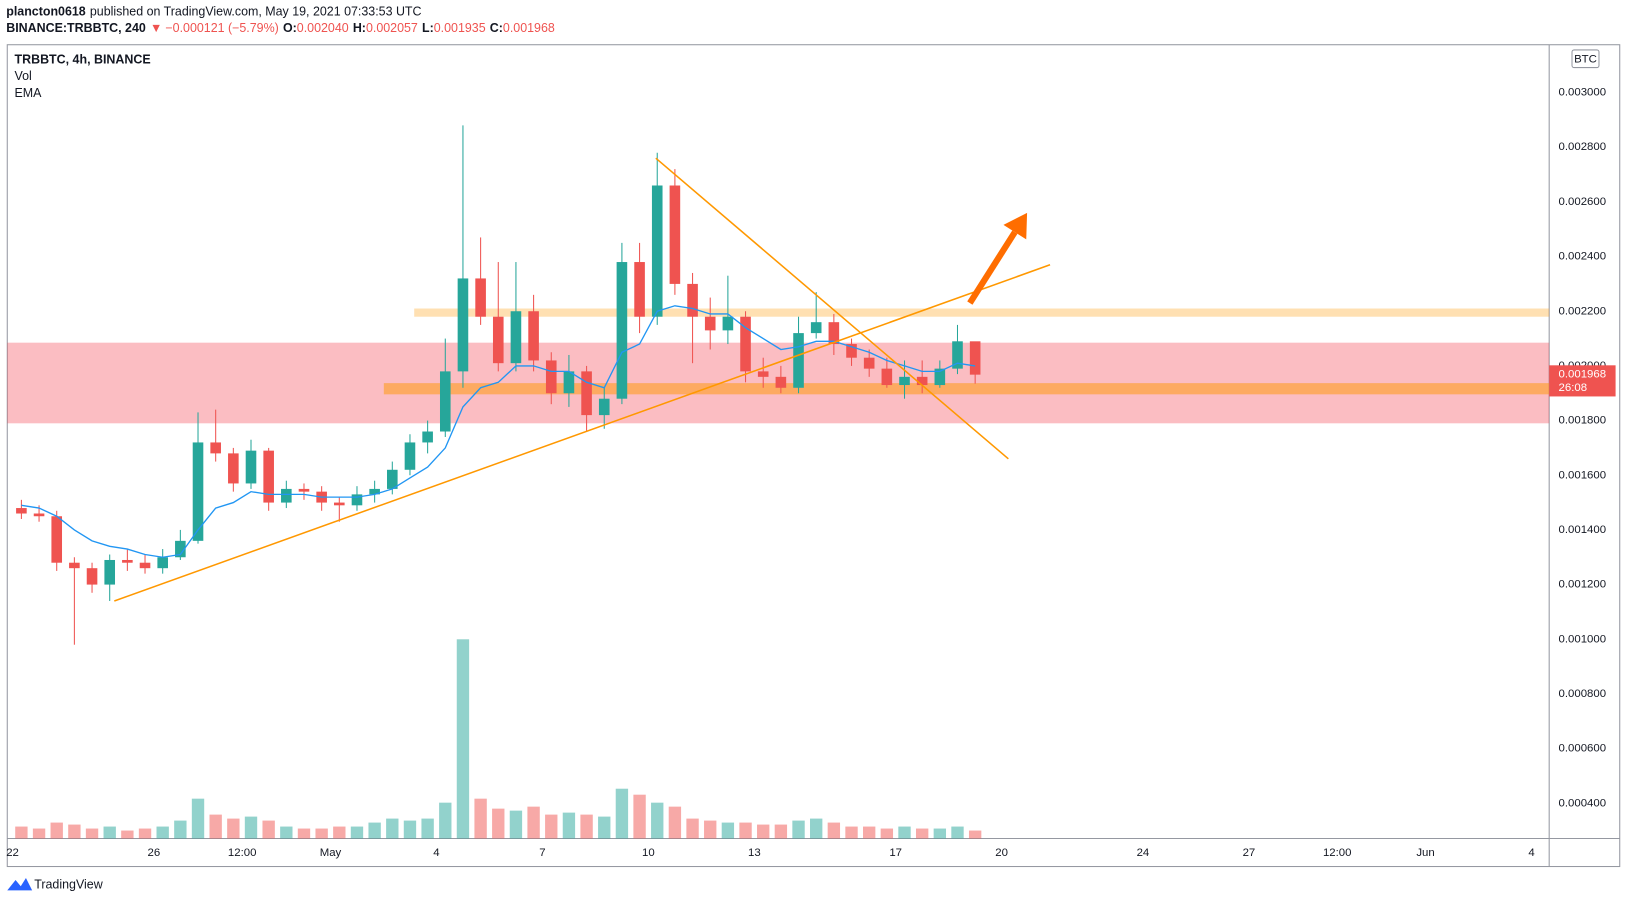  Describe the element at coordinates (1583, 749) in the screenshot. I see `y-tick-label: 0.000600` at that location.